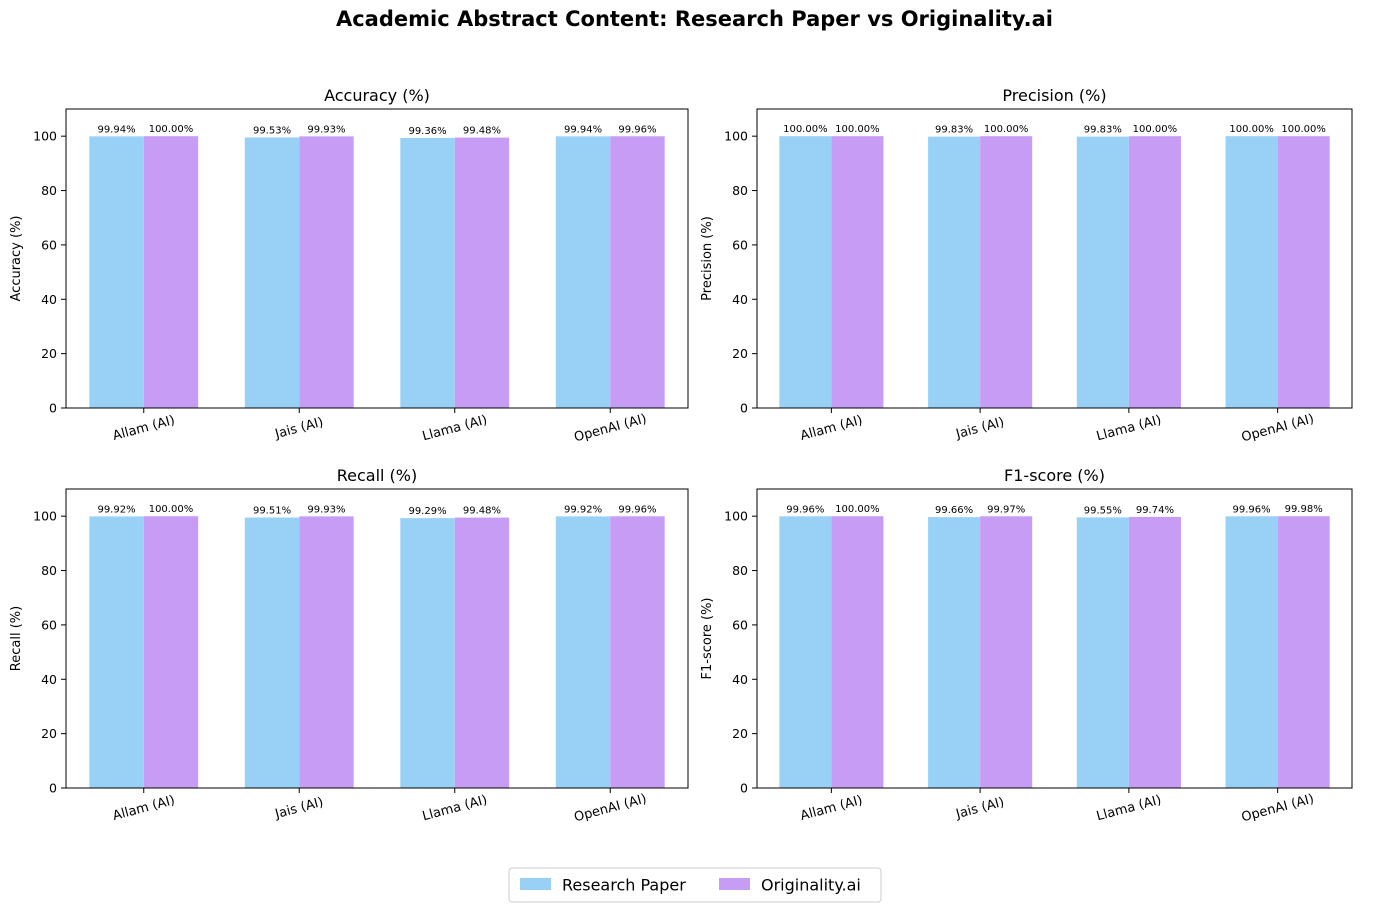  Describe the element at coordinates (637, 129) in the screenshot. I see `bar-value-label: 99.96%` at that location.